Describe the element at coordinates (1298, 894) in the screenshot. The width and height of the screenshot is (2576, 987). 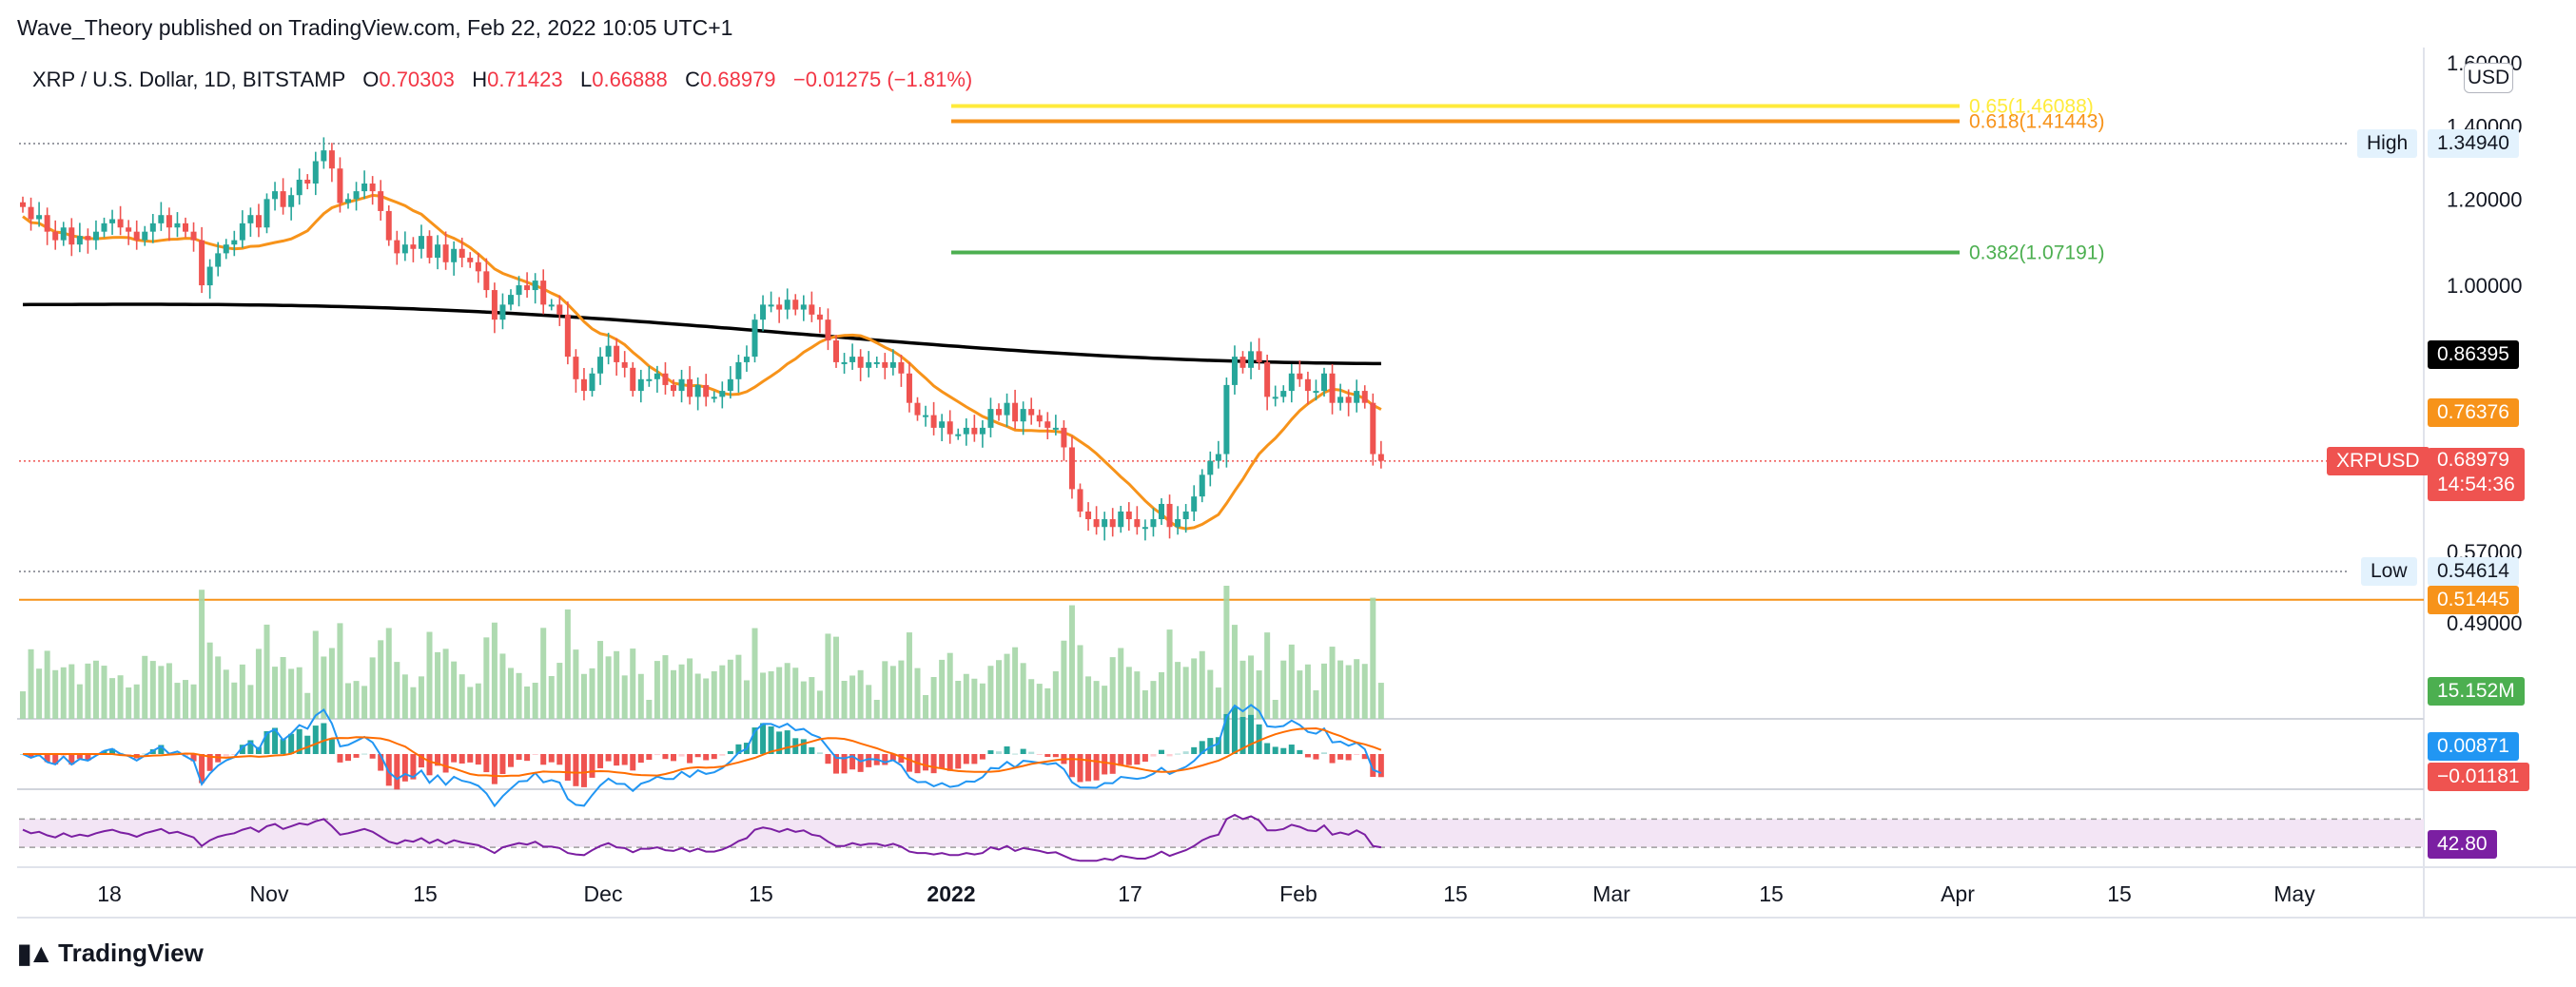
I see `time-tick-label: Feb` at that location.